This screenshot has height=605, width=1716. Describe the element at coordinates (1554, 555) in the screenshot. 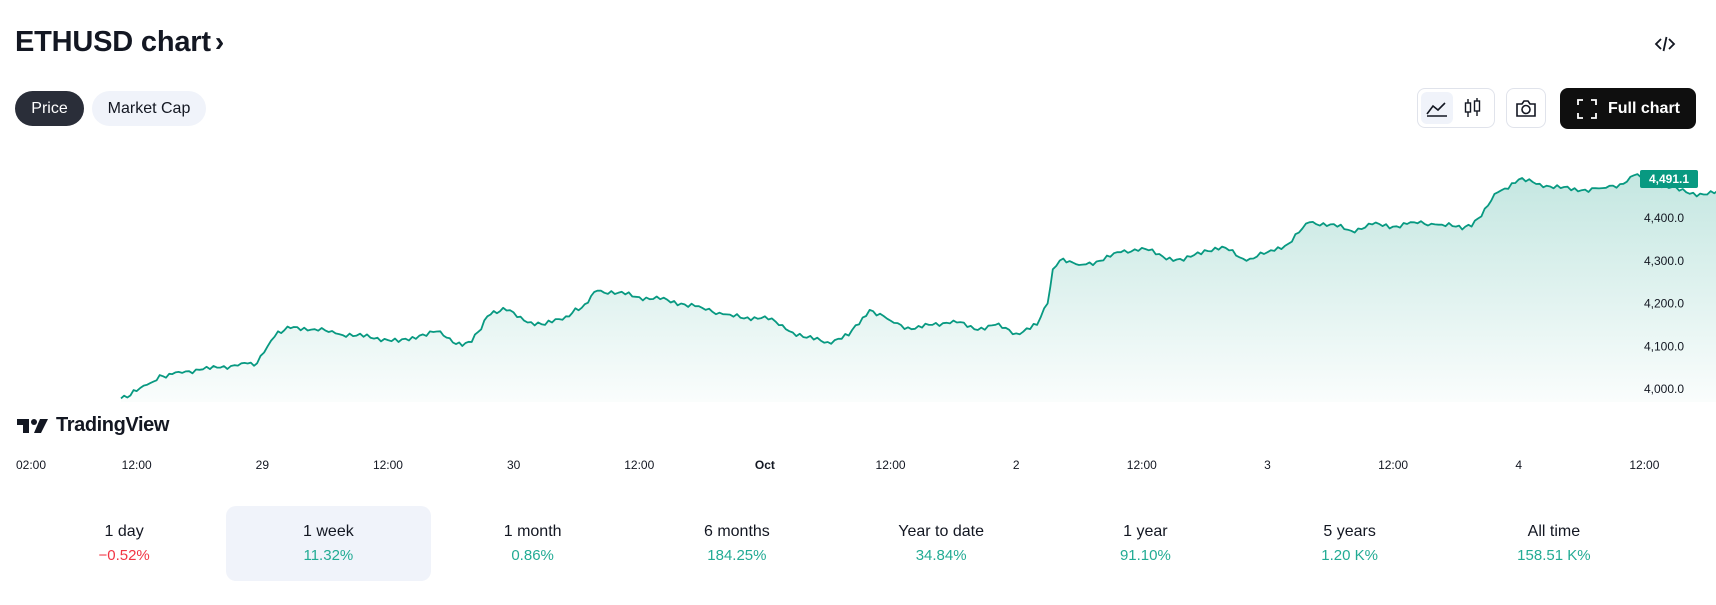

I see `period-change: 158.51 K%` at that location.